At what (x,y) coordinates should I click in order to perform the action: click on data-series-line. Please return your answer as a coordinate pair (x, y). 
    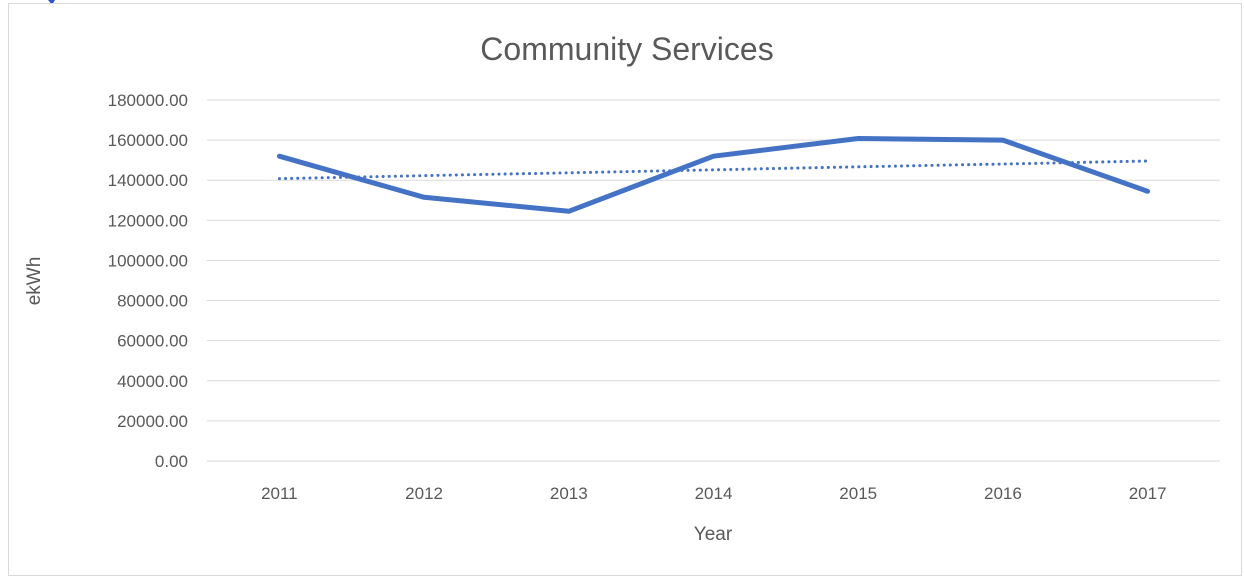
    Looking at the image, I should click on (713, 175).